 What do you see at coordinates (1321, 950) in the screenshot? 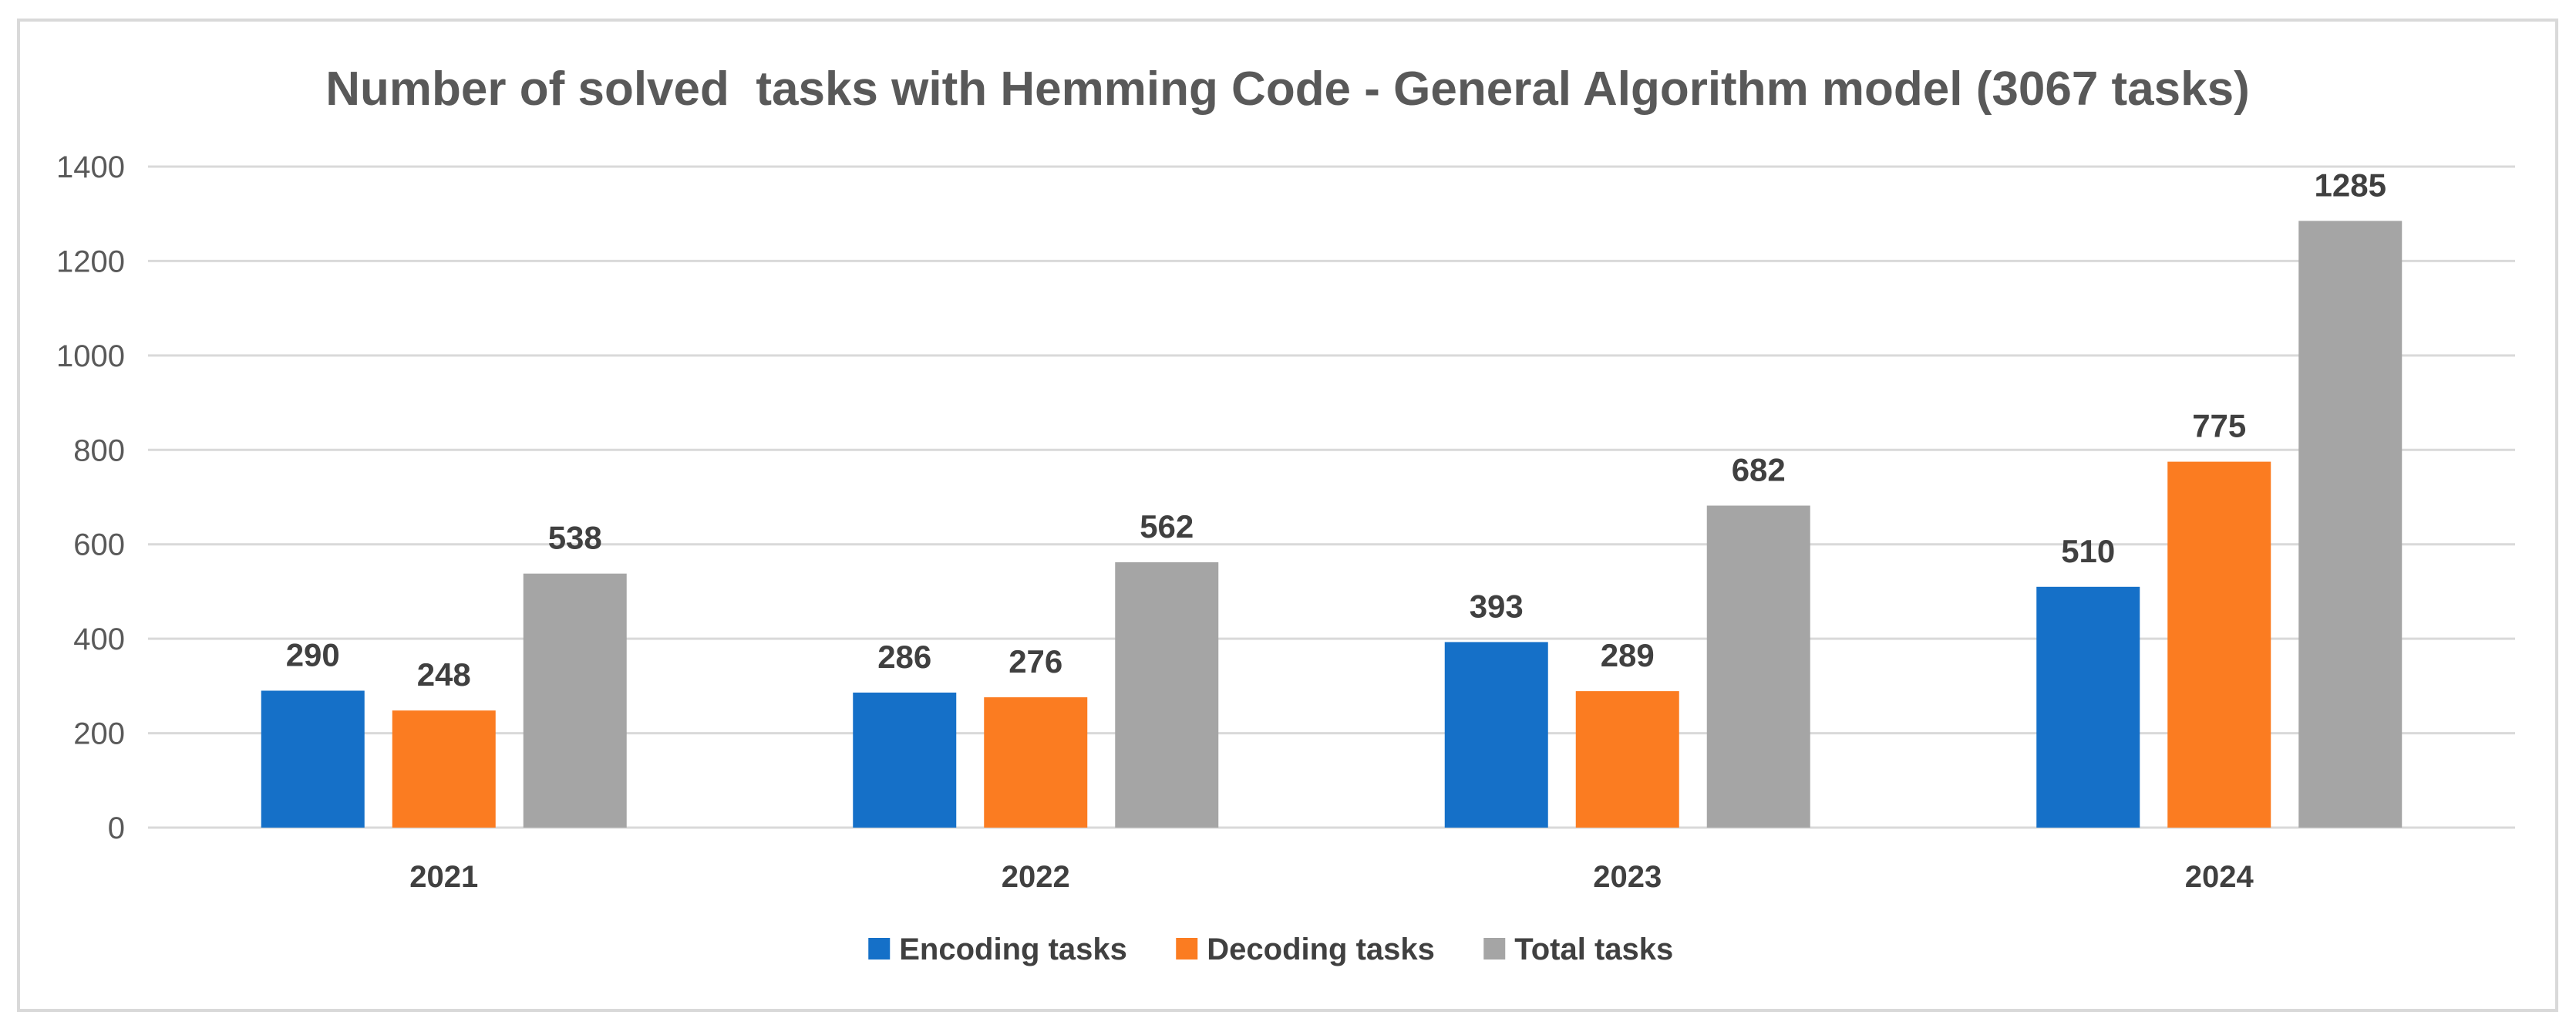
I see `legend-label: Decoding tasks` at bounding box center [1321, 950].